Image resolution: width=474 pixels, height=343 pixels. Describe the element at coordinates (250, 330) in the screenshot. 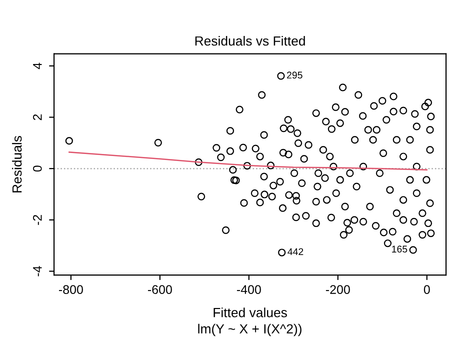

I see `text: lm(Y ~ X + I(X^2))` at that location.